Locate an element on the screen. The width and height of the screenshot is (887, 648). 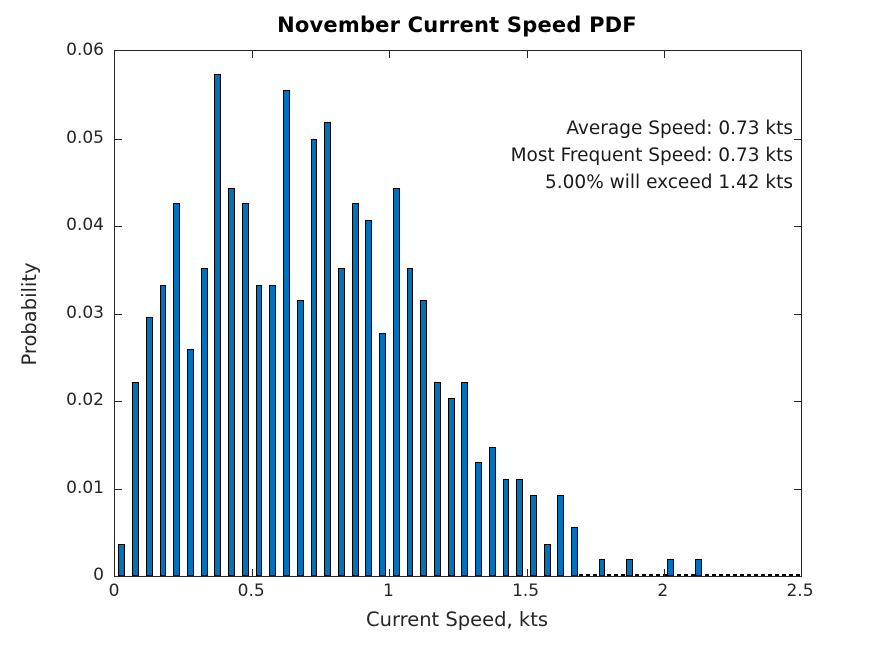
x-tick-label: 1.5 is located at coordinates (526, 591).